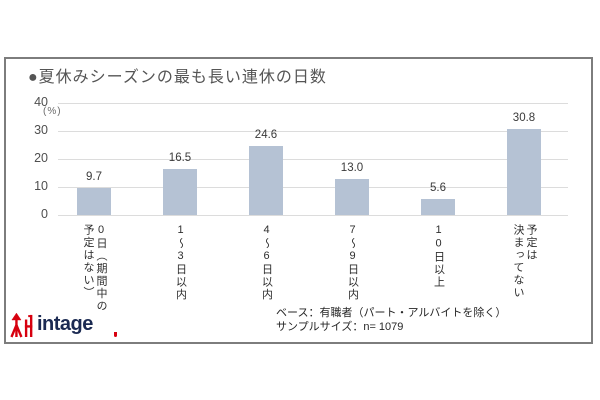 The height and width of the screenshot is (400, 600). I want to click on bar-value-label: 9.7, so click(94, 176).